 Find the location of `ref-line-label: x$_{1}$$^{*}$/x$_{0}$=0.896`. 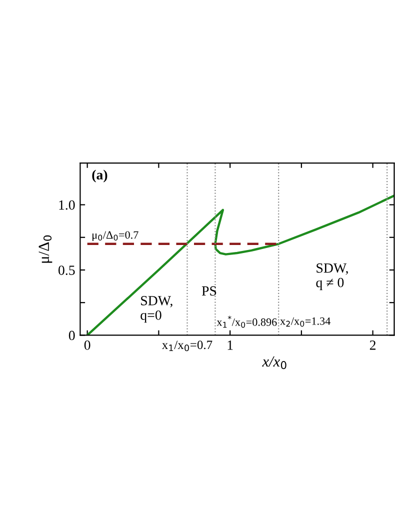

ref-line-label: x$_{1}$$^{*}$/x$_{0}$=0.896 is located at coordinates (246, 322).